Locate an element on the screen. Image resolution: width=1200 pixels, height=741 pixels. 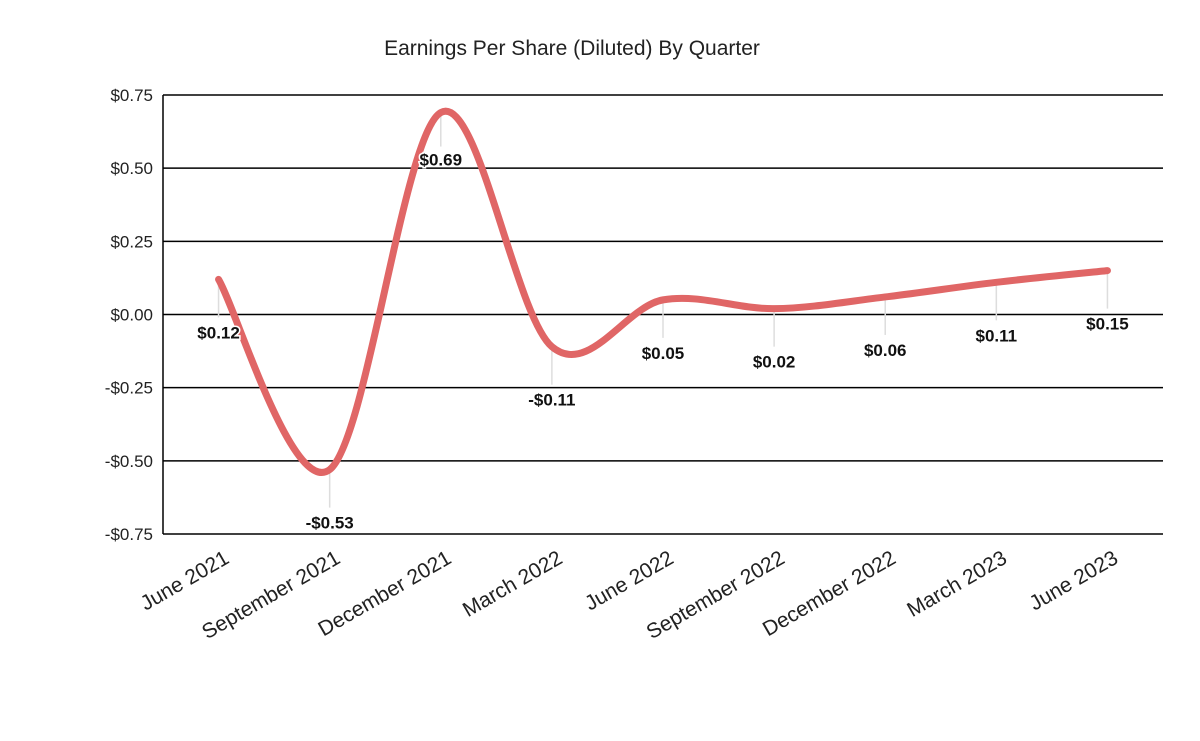
x-tick-label: June 2023 is located at coordinates (1073, 580).